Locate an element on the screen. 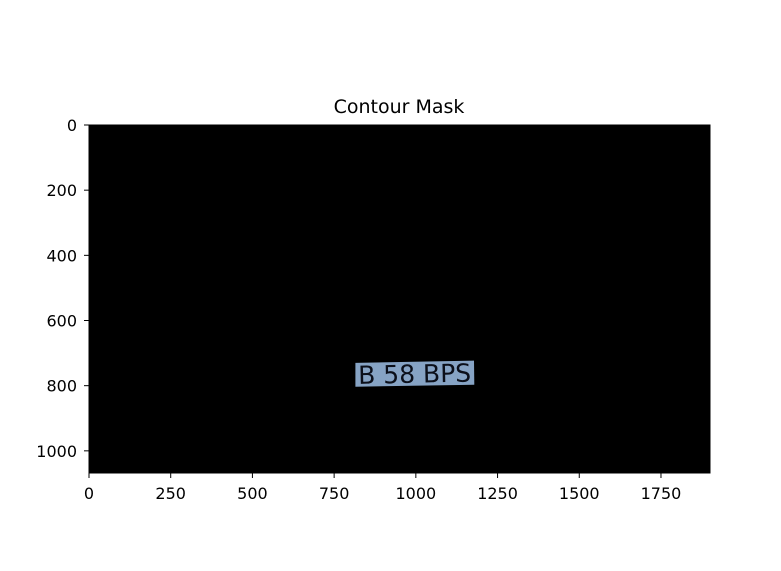 This screenshot has width=781, height=571. y-tick-label: 600 is located at coordinates (61, 321).